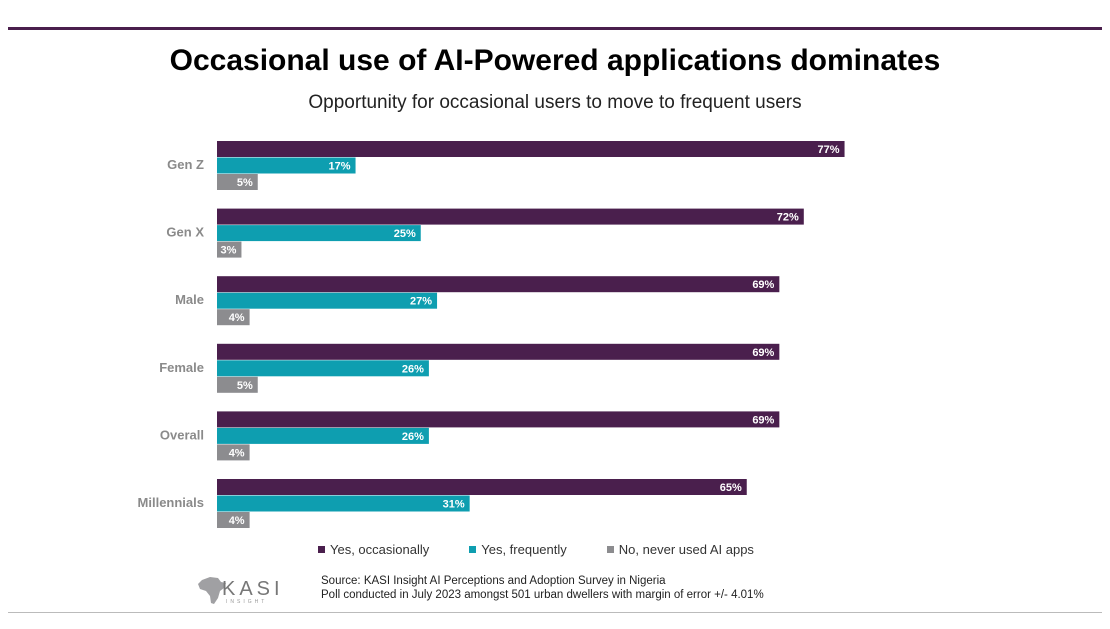 The width and height of the screenshot is (1110, 629). I want to click on bar-never-gen-z, so click(237, 182).